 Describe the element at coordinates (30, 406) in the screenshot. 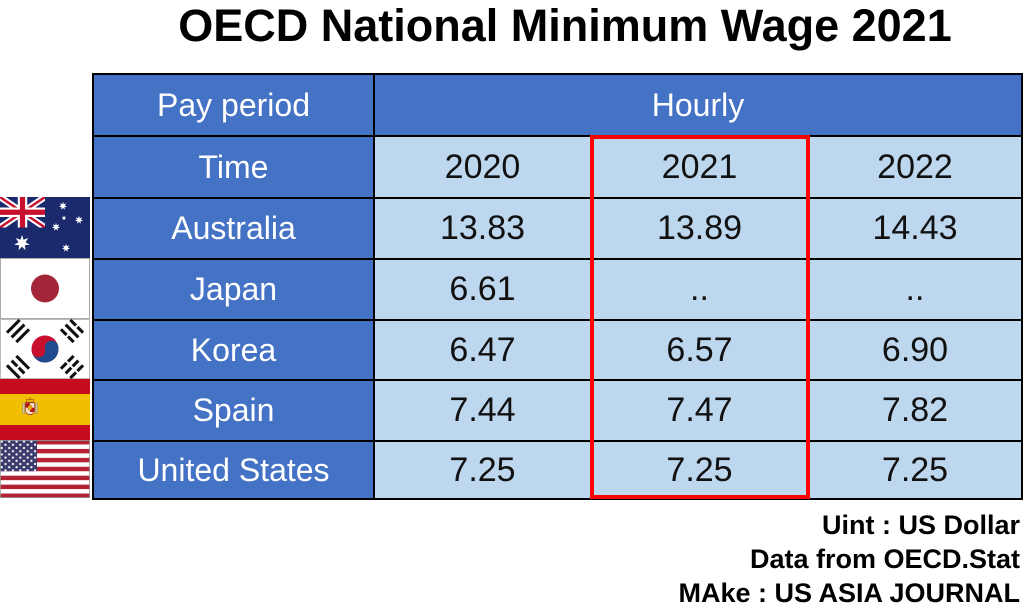

I see `spain-coat-of-arms` at that location.